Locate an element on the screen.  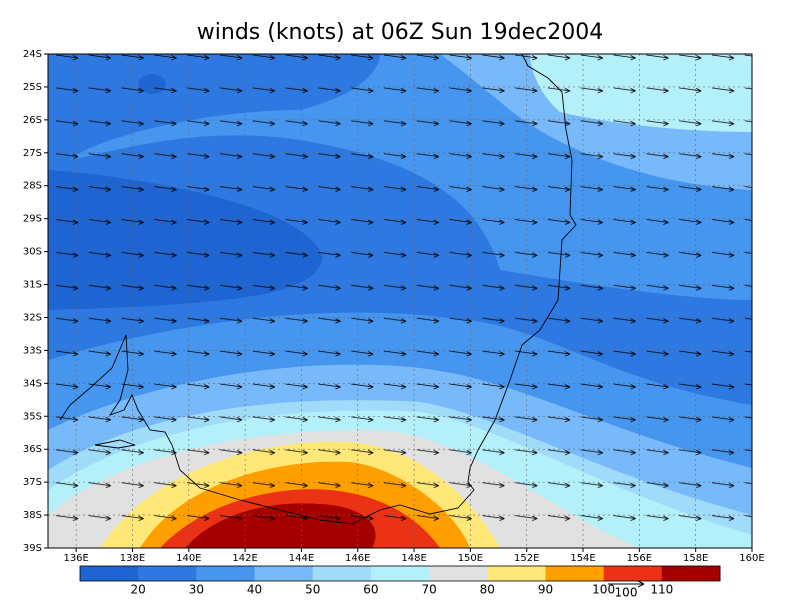
y-tick-label: 33S is located at coordinates (32, 350).